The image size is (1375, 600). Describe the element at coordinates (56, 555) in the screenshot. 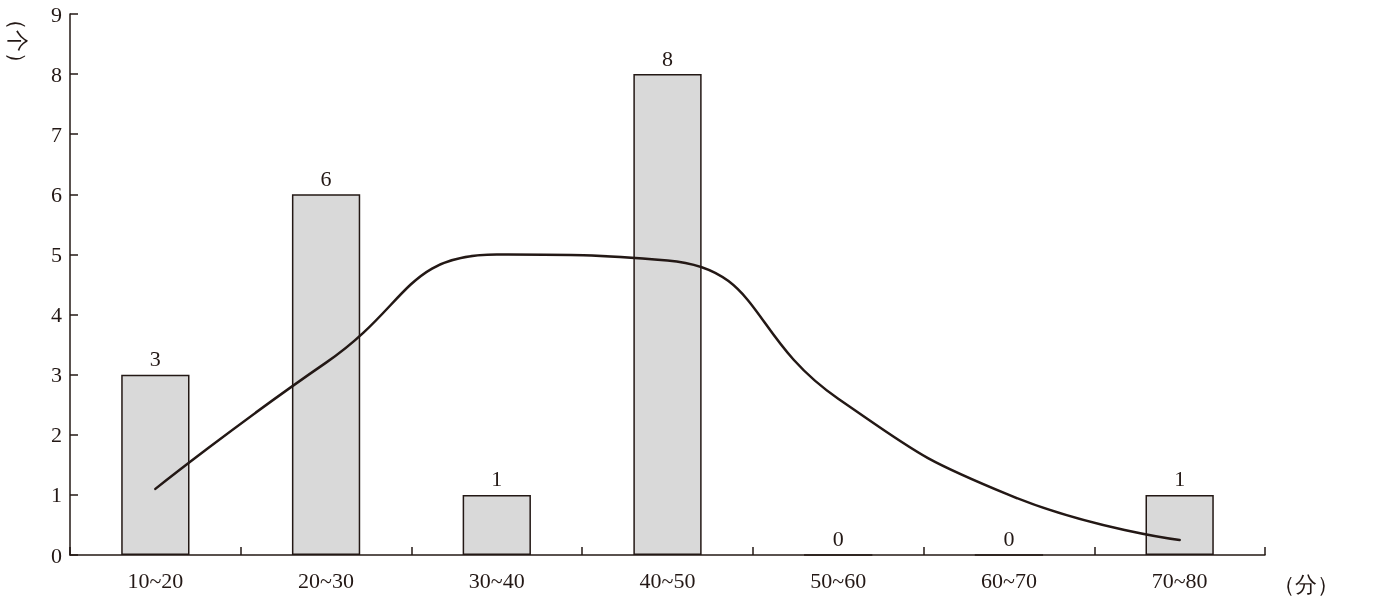

I see `y-tick-label: 0` at that location.